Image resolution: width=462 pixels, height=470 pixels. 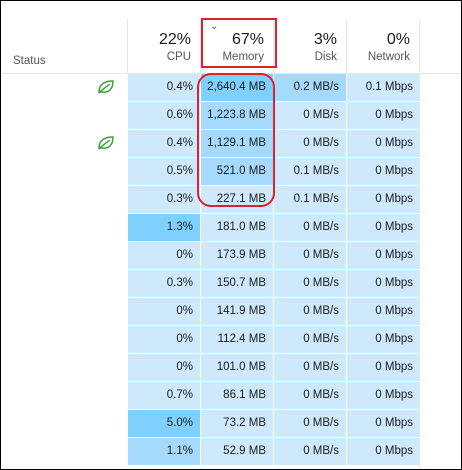 I want to click on table-row: 0.4% 2,640.4 MB 0.2 MB/s 0.1 Mbps, so click(x=231, y=88).